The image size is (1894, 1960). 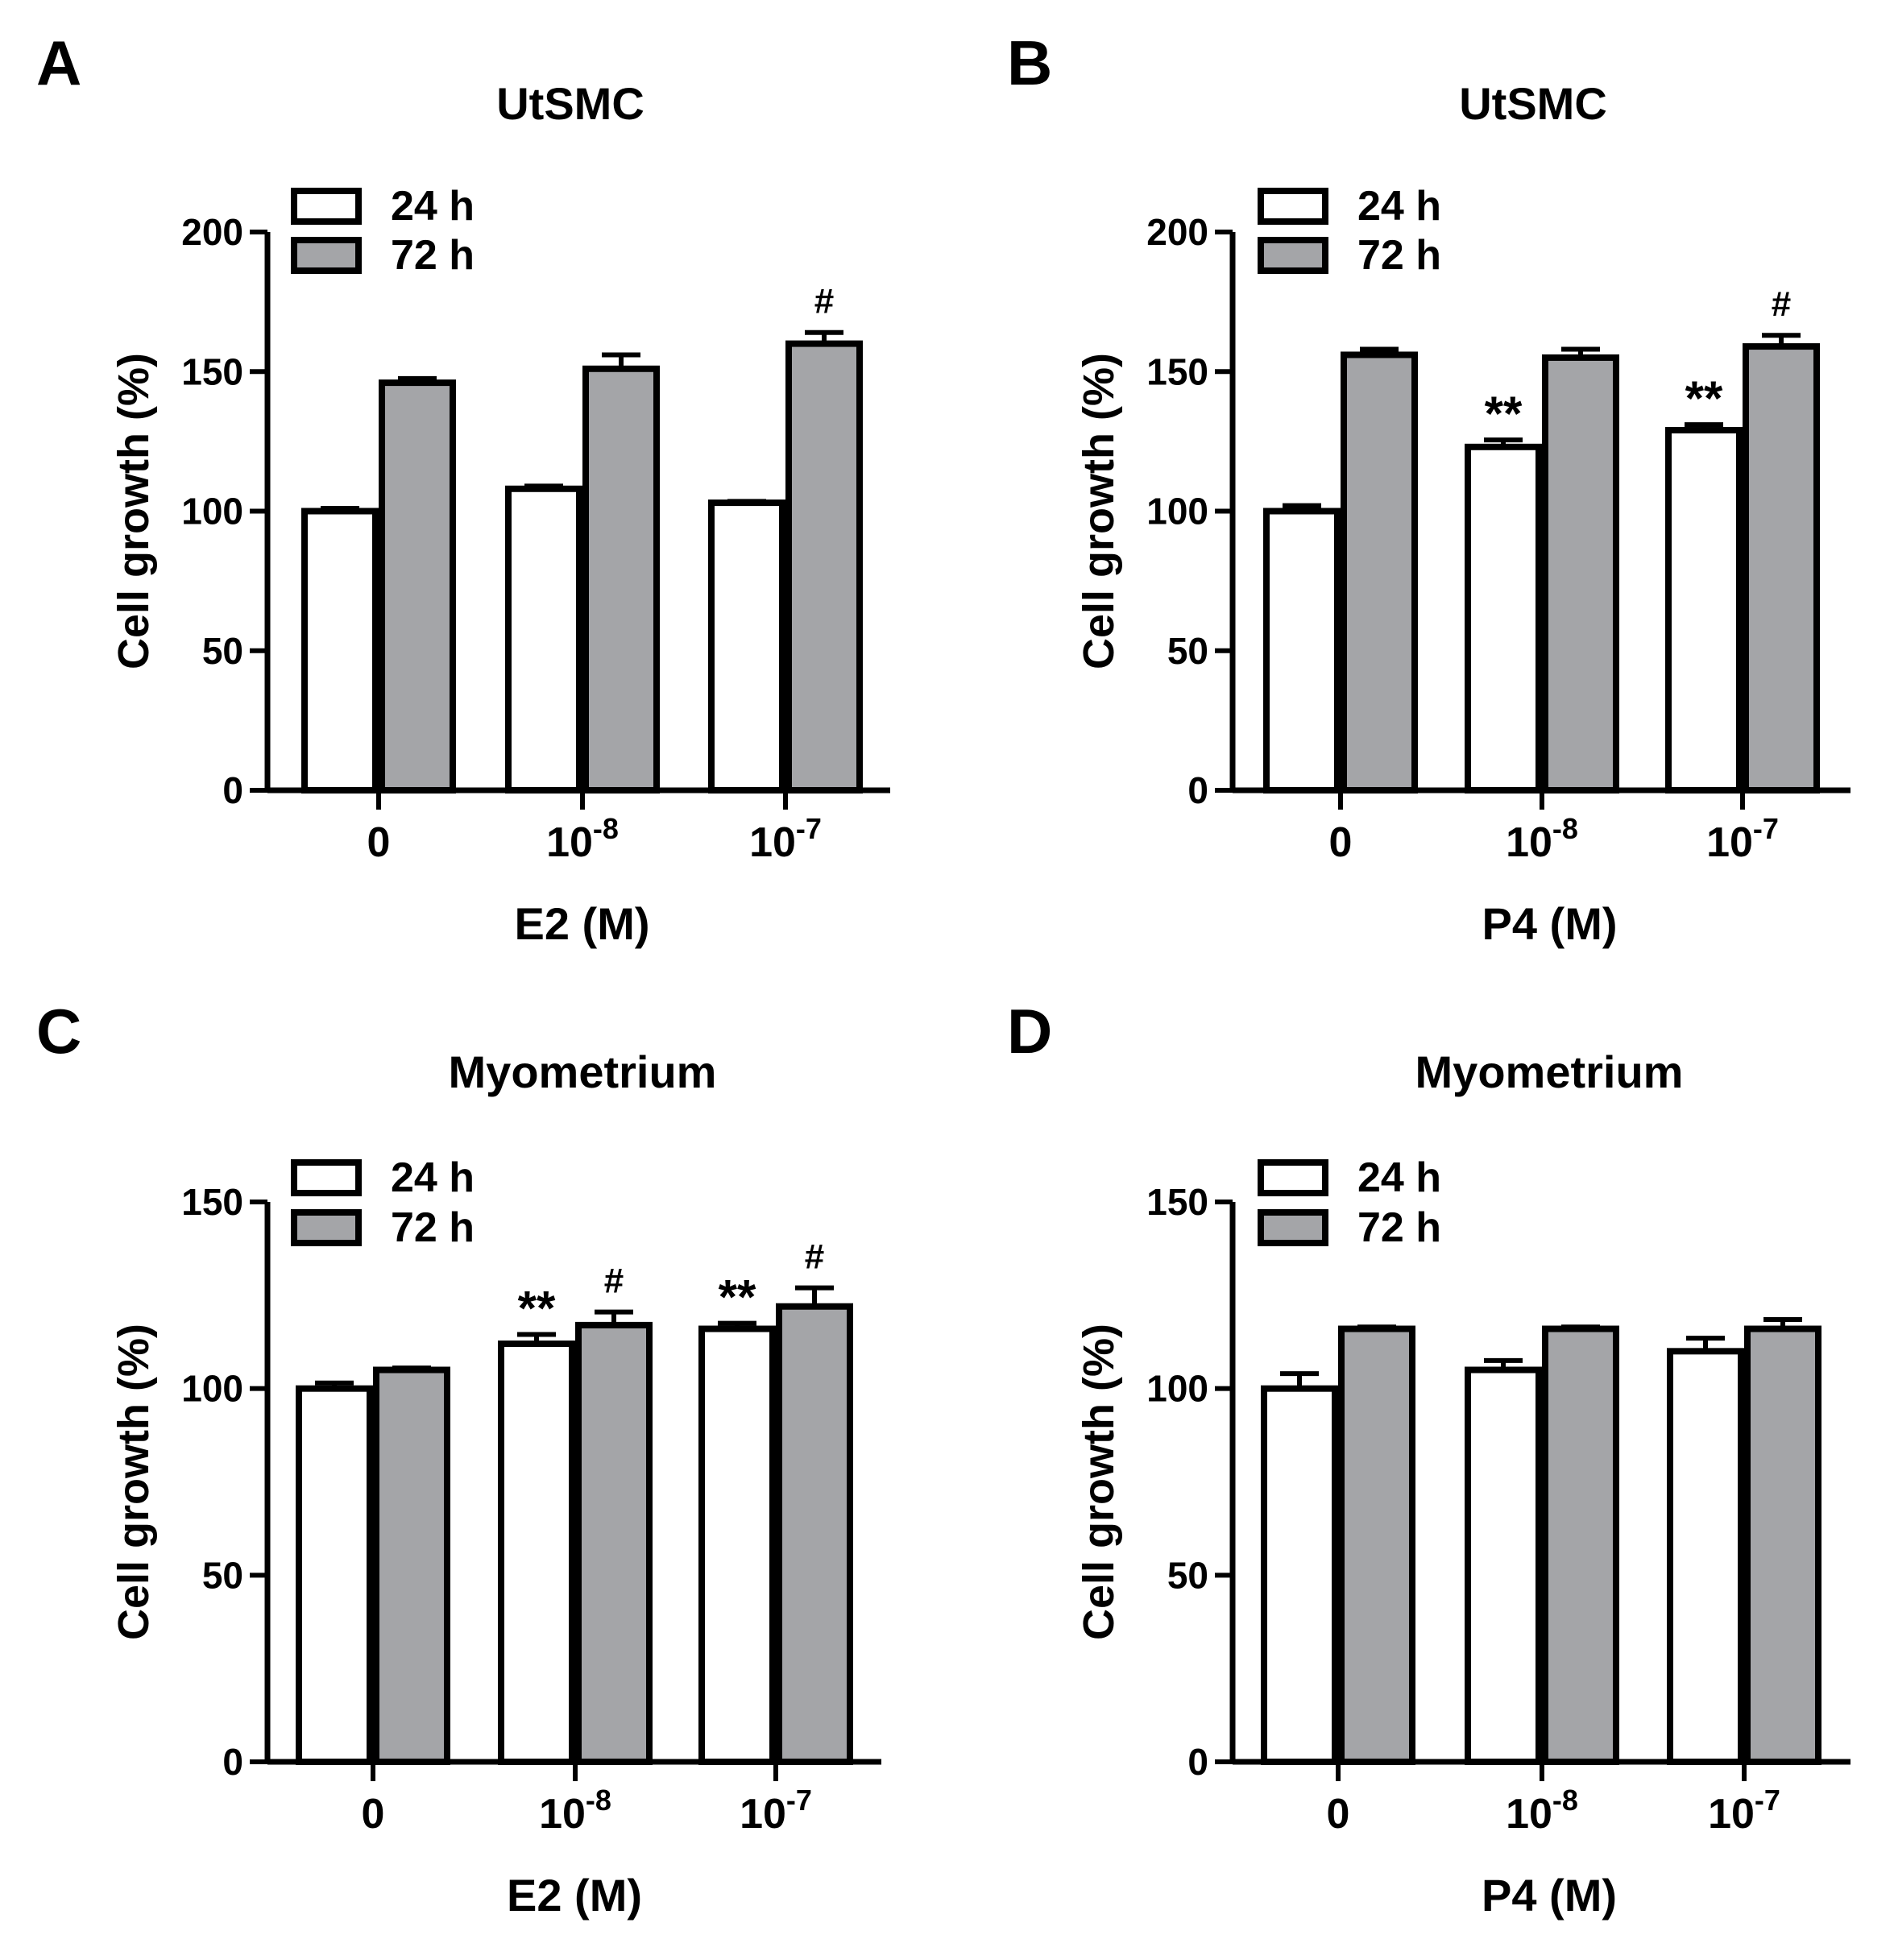 What do you see at coordinates (59, 63) in the screenshot?
I see `panel-label: A` at bounding box center [59, 63].